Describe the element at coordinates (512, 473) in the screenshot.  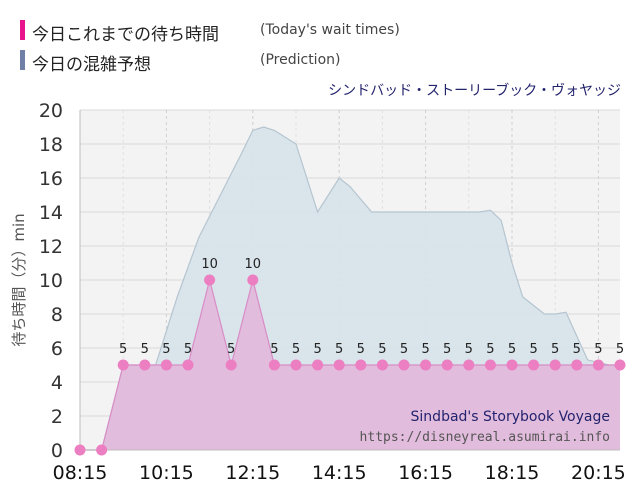
I see `x-tick-label: 18:15` at that location.